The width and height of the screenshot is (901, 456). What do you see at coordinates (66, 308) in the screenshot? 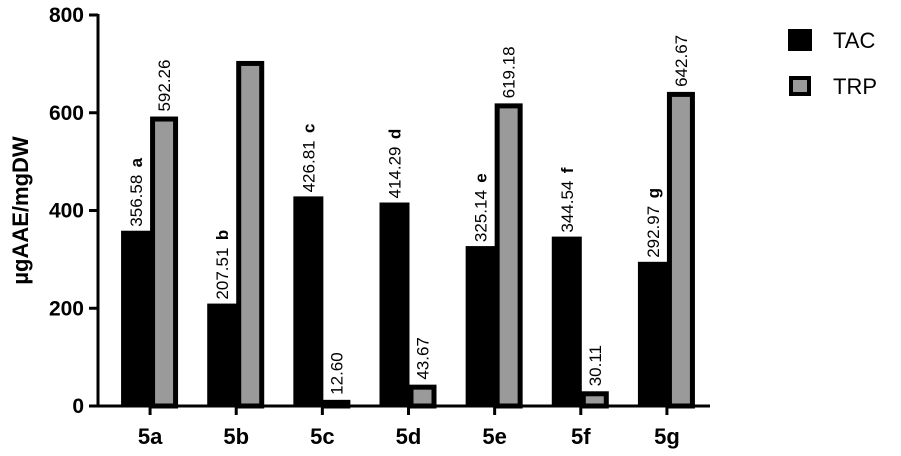
I see `y-tick-label: 200` at bounding box center [66, 308].